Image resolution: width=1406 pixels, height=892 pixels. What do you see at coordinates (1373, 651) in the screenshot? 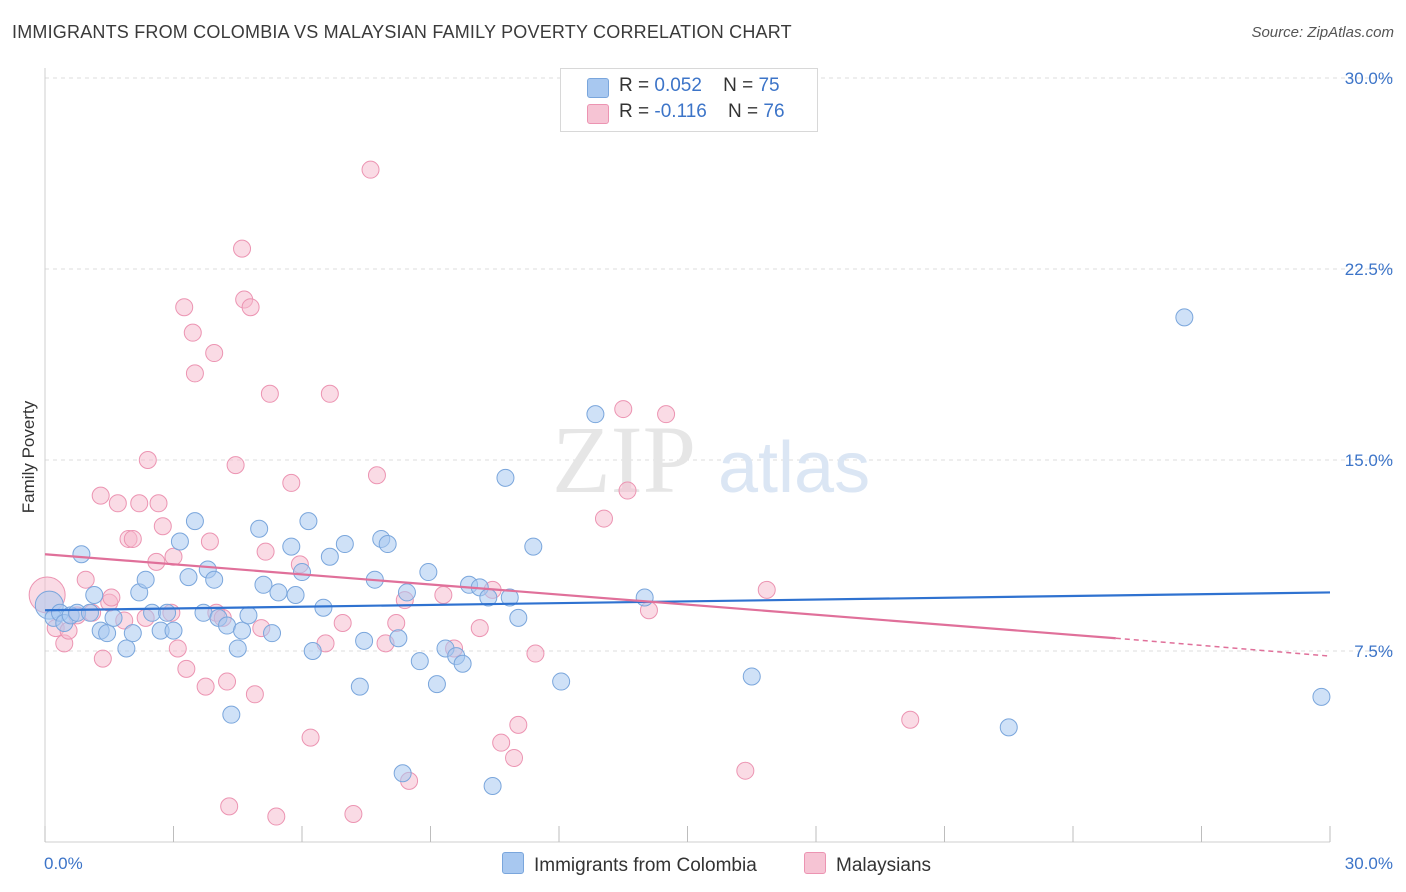
I see `y-tick-label: 7.5%` at bounding box center [1373, 651].